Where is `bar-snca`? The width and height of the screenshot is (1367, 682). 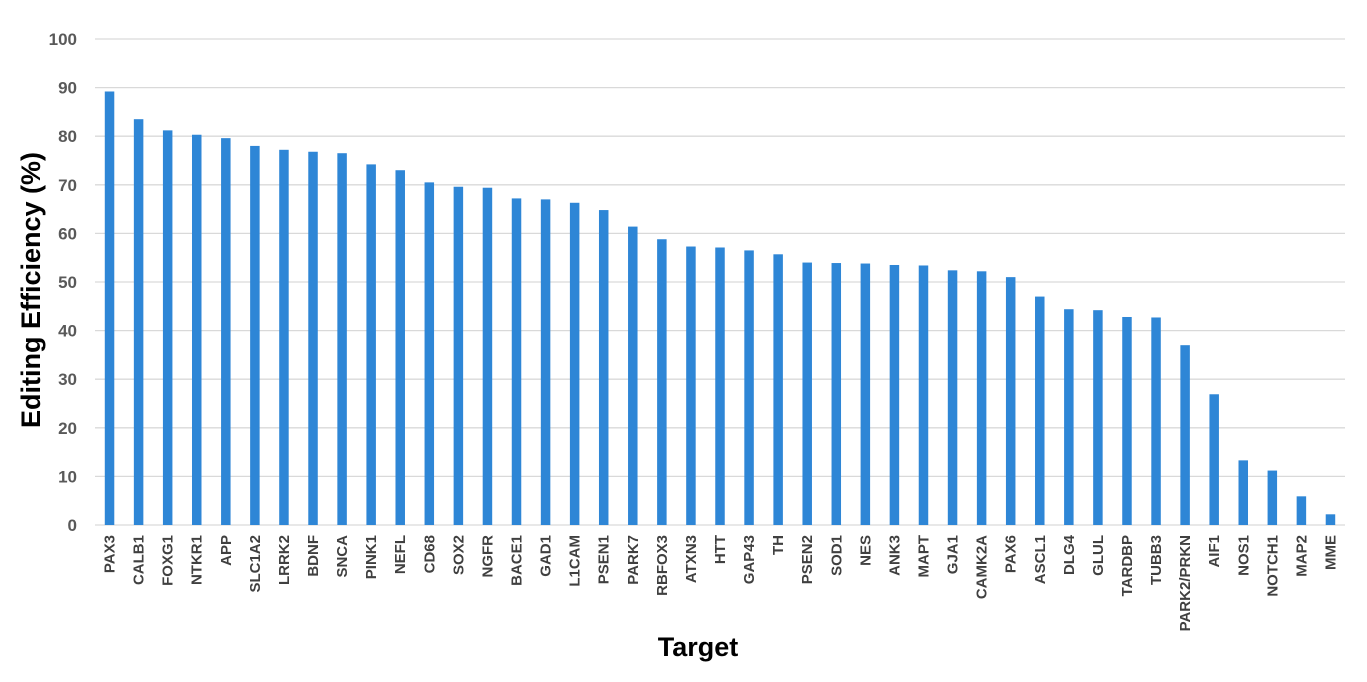
bar-snca is located at coordinates (342, 339).